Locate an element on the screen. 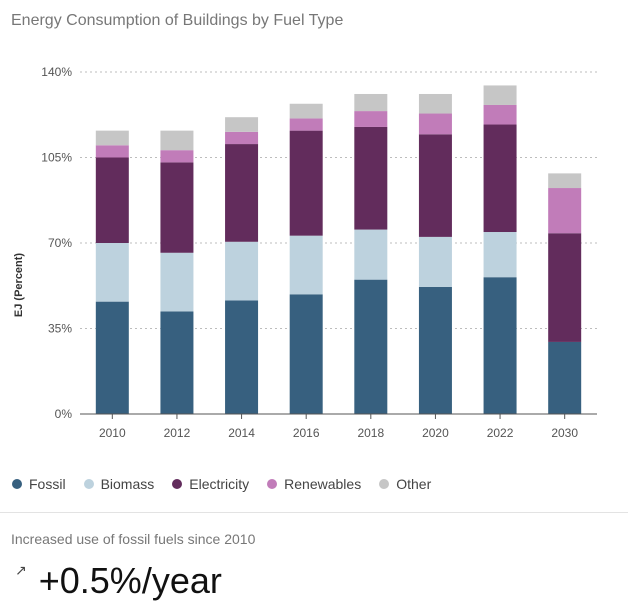 This screenshot has height=615, width=628. legend-item-biomass: Biomass is located at coordinates (119, 484).